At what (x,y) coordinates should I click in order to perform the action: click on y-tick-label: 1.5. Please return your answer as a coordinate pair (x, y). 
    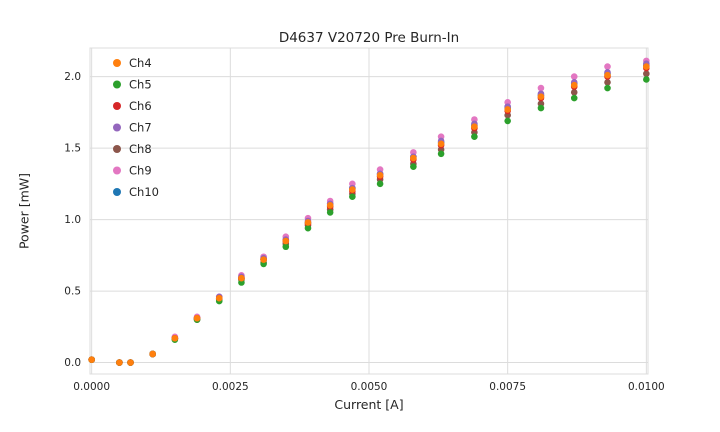
    Looking at the image, I should click on (72, 149).